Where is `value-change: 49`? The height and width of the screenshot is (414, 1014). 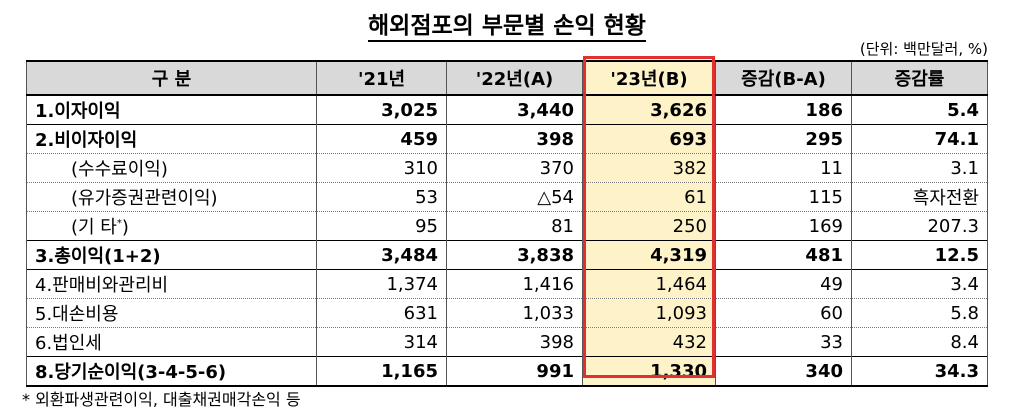
value-change: 49 is located at coordinates (783, 284).